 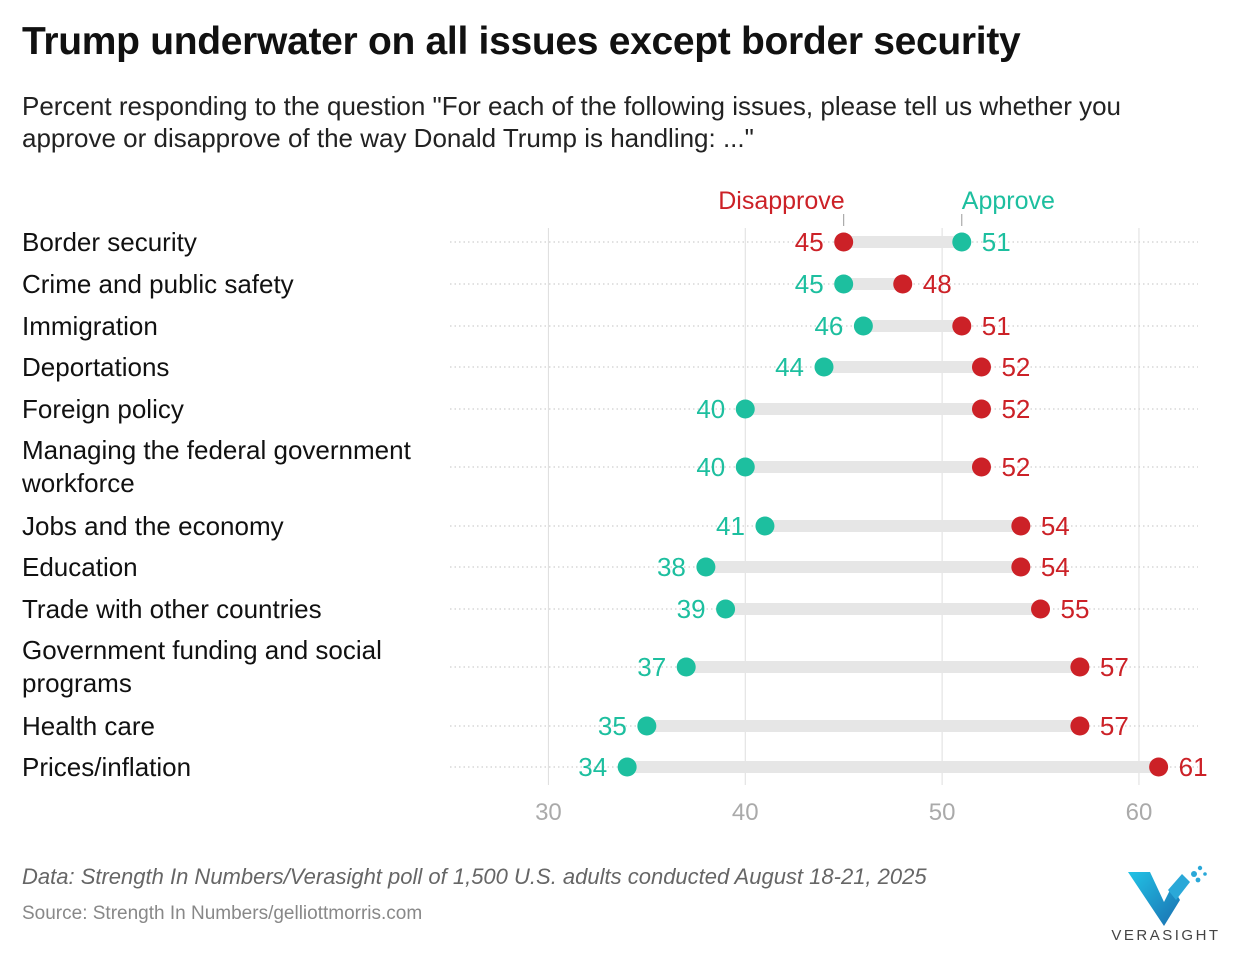 I want to click on chart-row: Health care 35 57, so click(x=610, y=726).